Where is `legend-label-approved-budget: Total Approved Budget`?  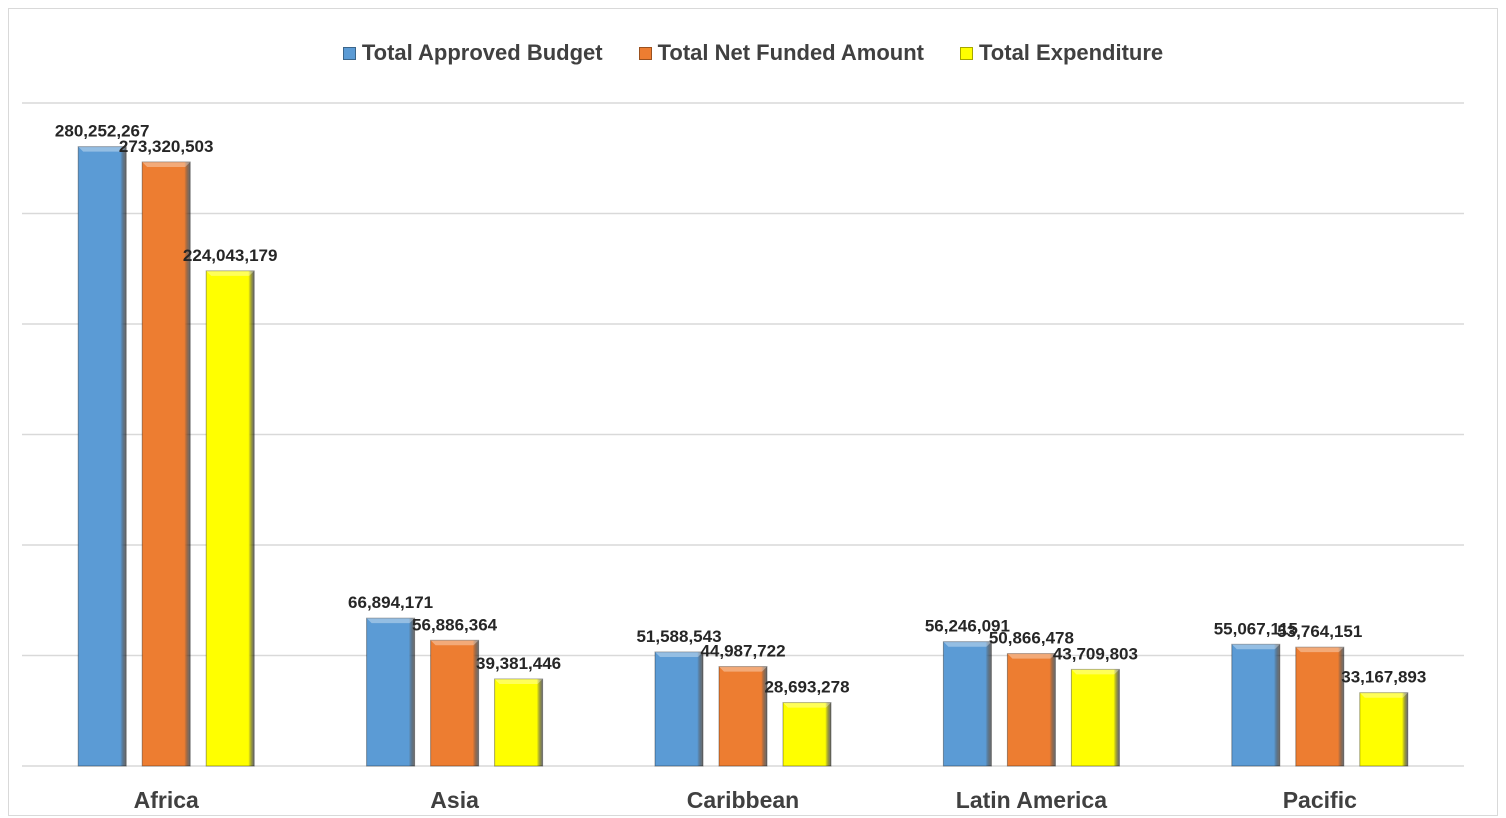 legend-label-approved-budget: Total Approved Budget is located at coordinates (482, 52).